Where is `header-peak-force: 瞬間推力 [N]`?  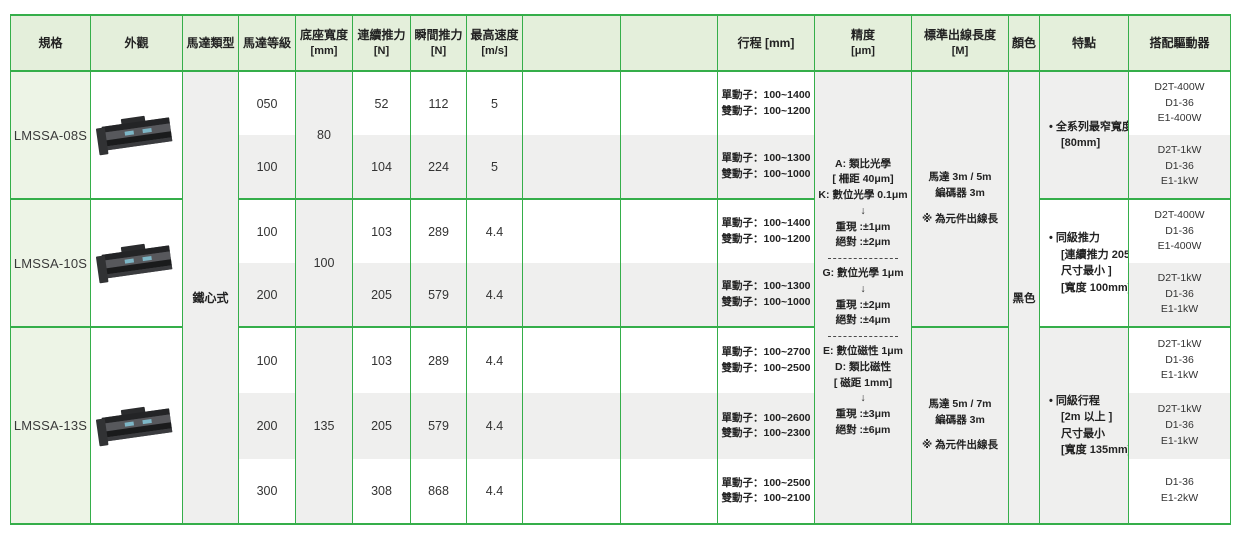
header-peak-force: 瞬間推力 [N] is located at coordinates (438, 43).